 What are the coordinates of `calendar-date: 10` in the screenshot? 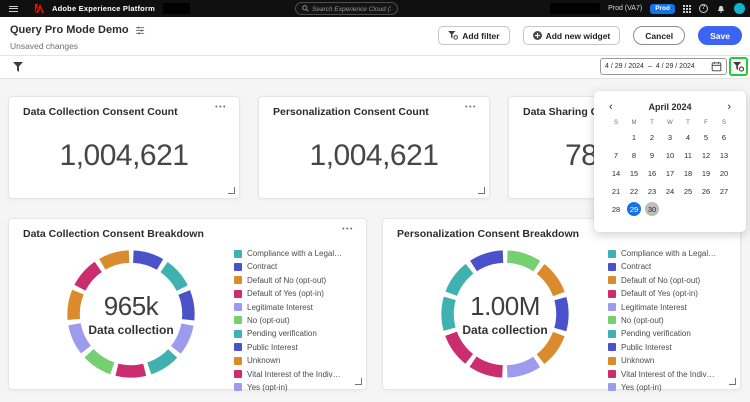 It's located at (670, 155).